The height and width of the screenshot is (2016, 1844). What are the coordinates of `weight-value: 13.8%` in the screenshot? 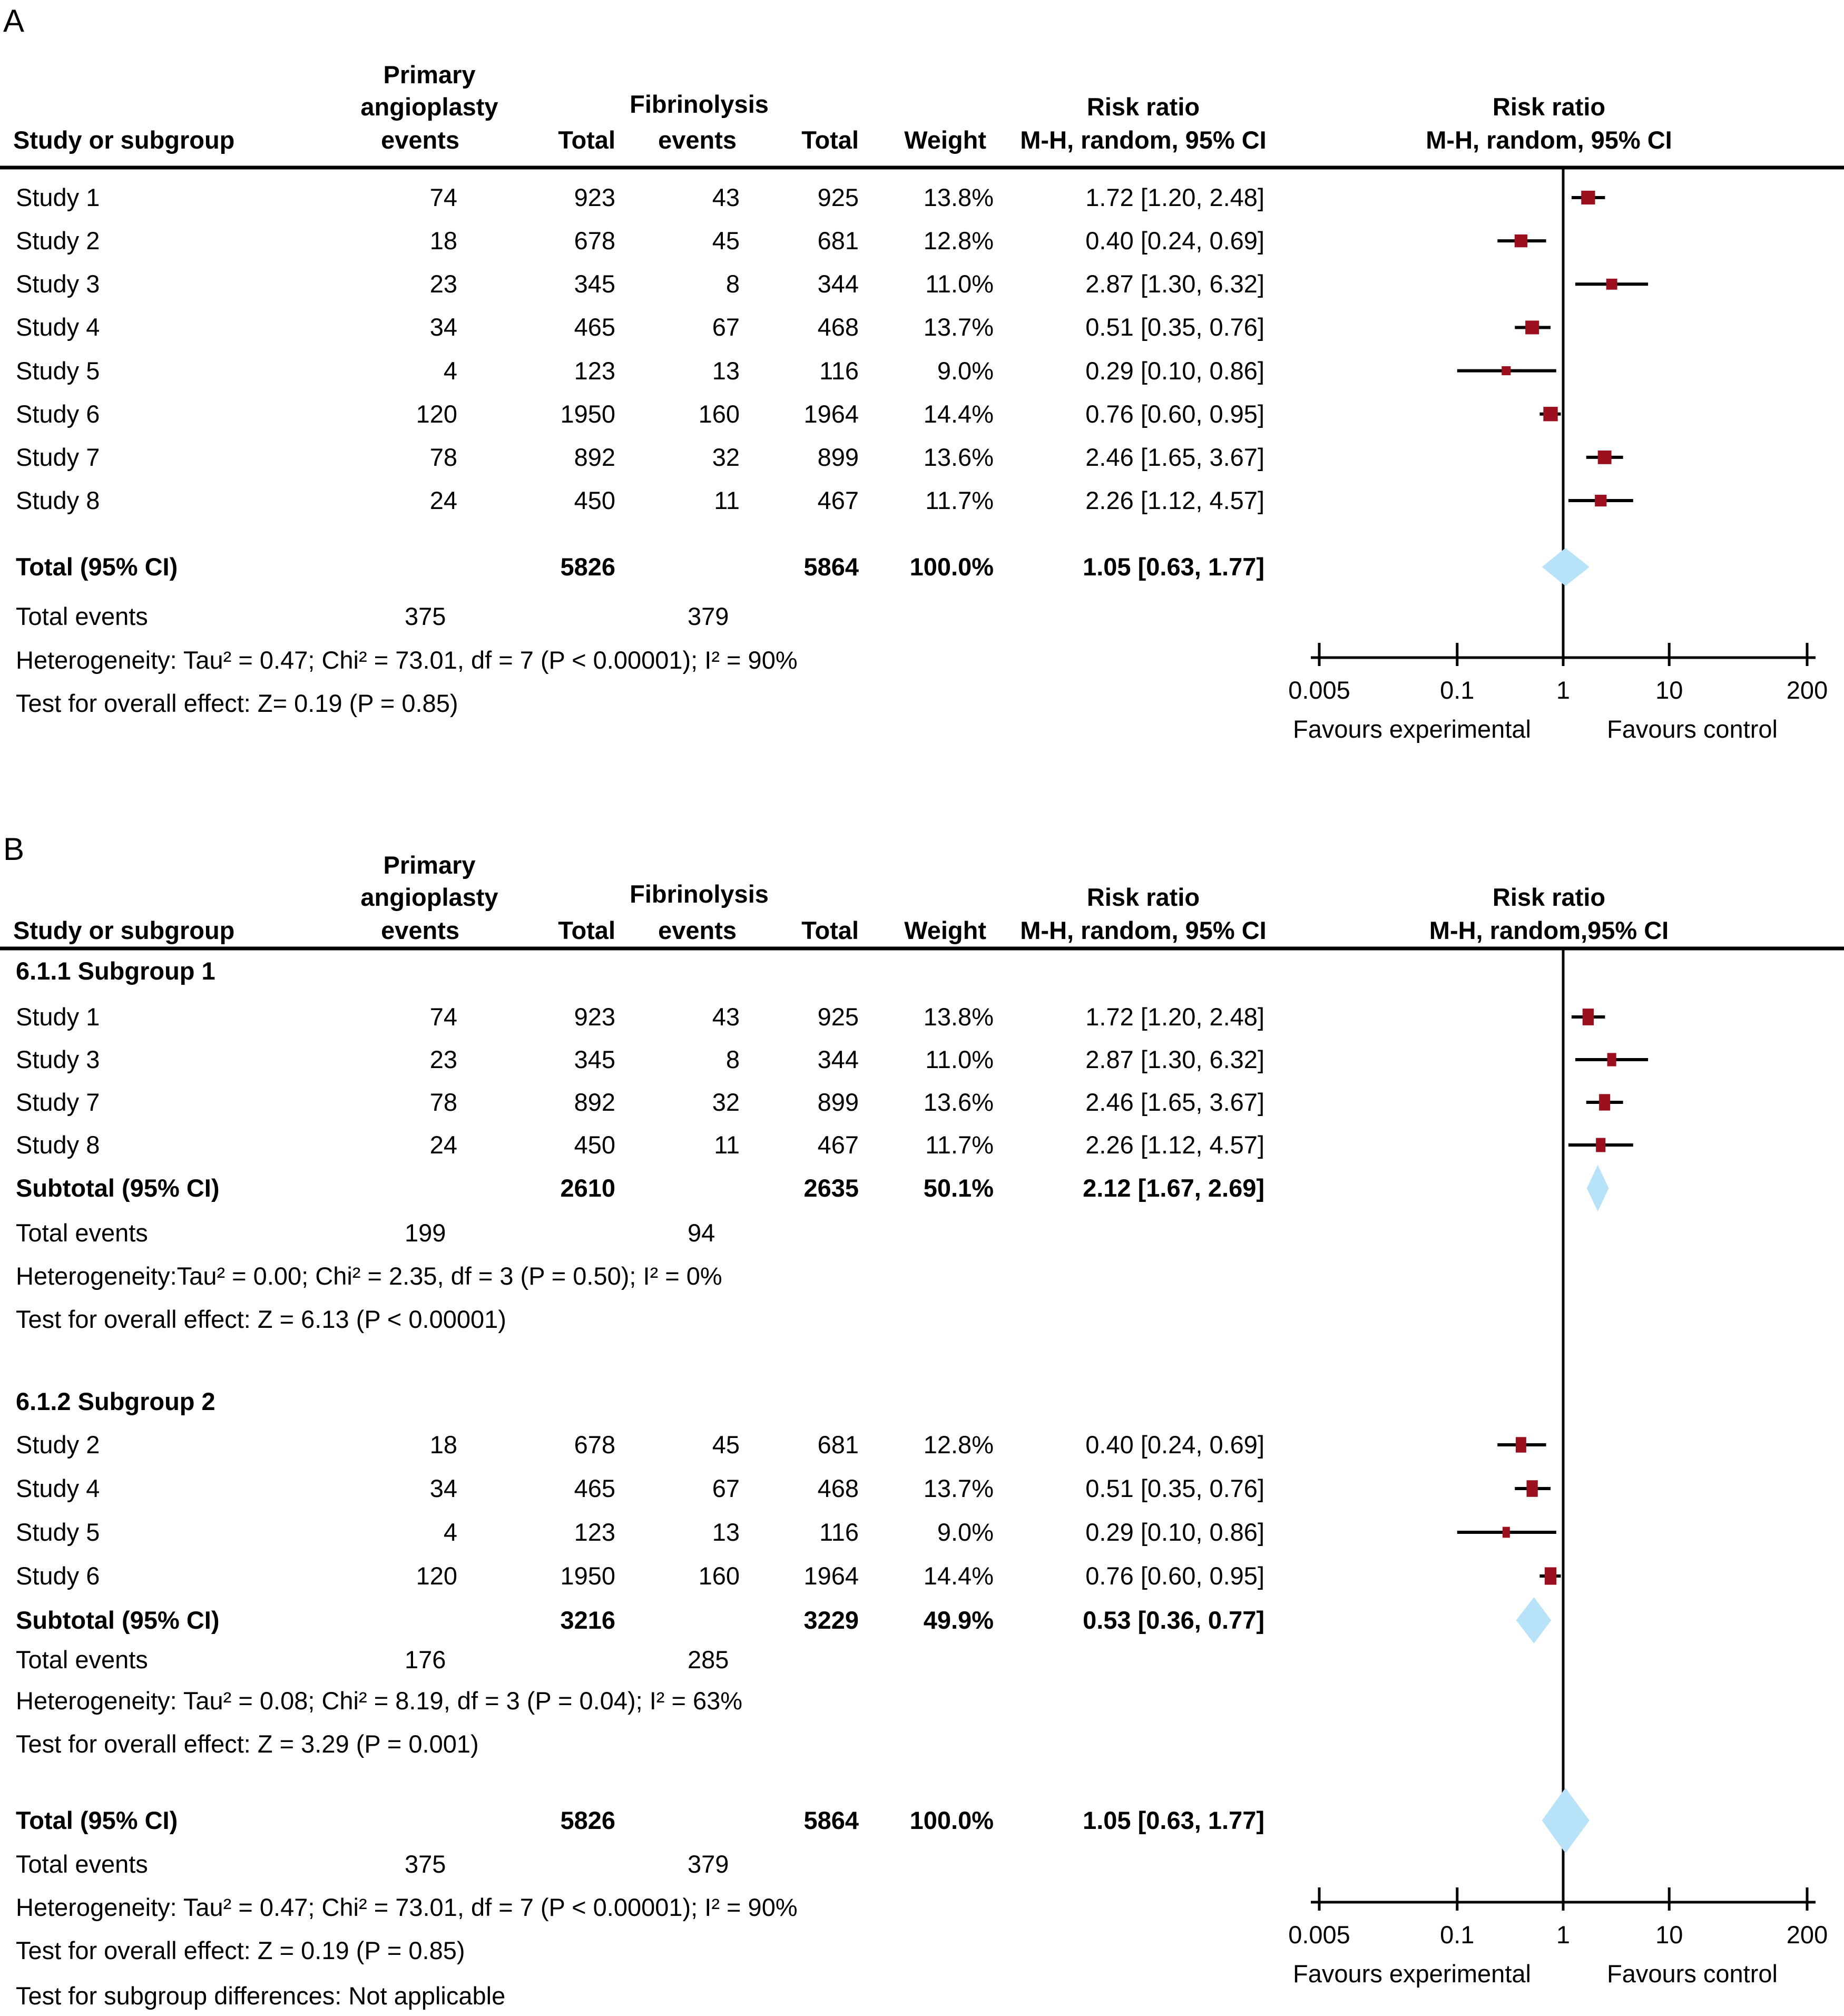 It's located at (958, 1017).